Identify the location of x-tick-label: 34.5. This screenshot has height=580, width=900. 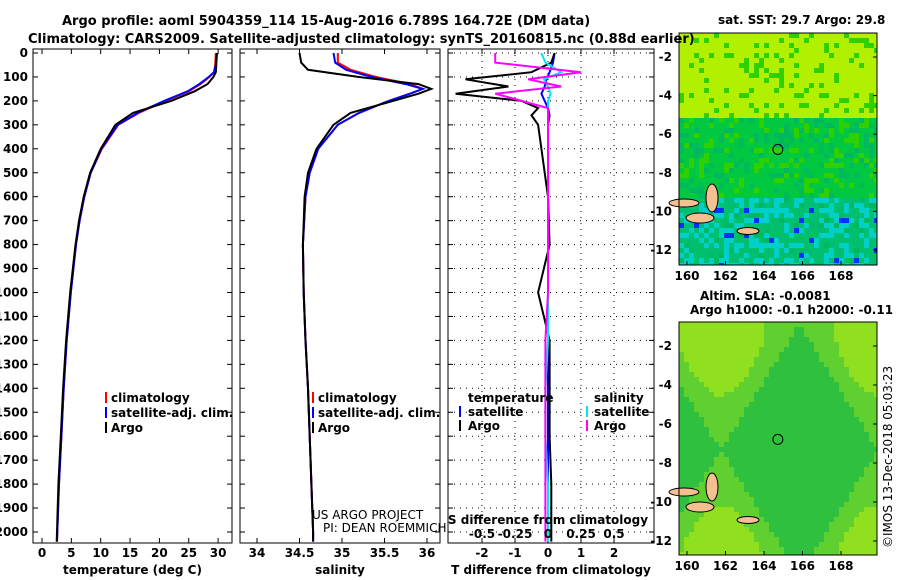
(300, 553).